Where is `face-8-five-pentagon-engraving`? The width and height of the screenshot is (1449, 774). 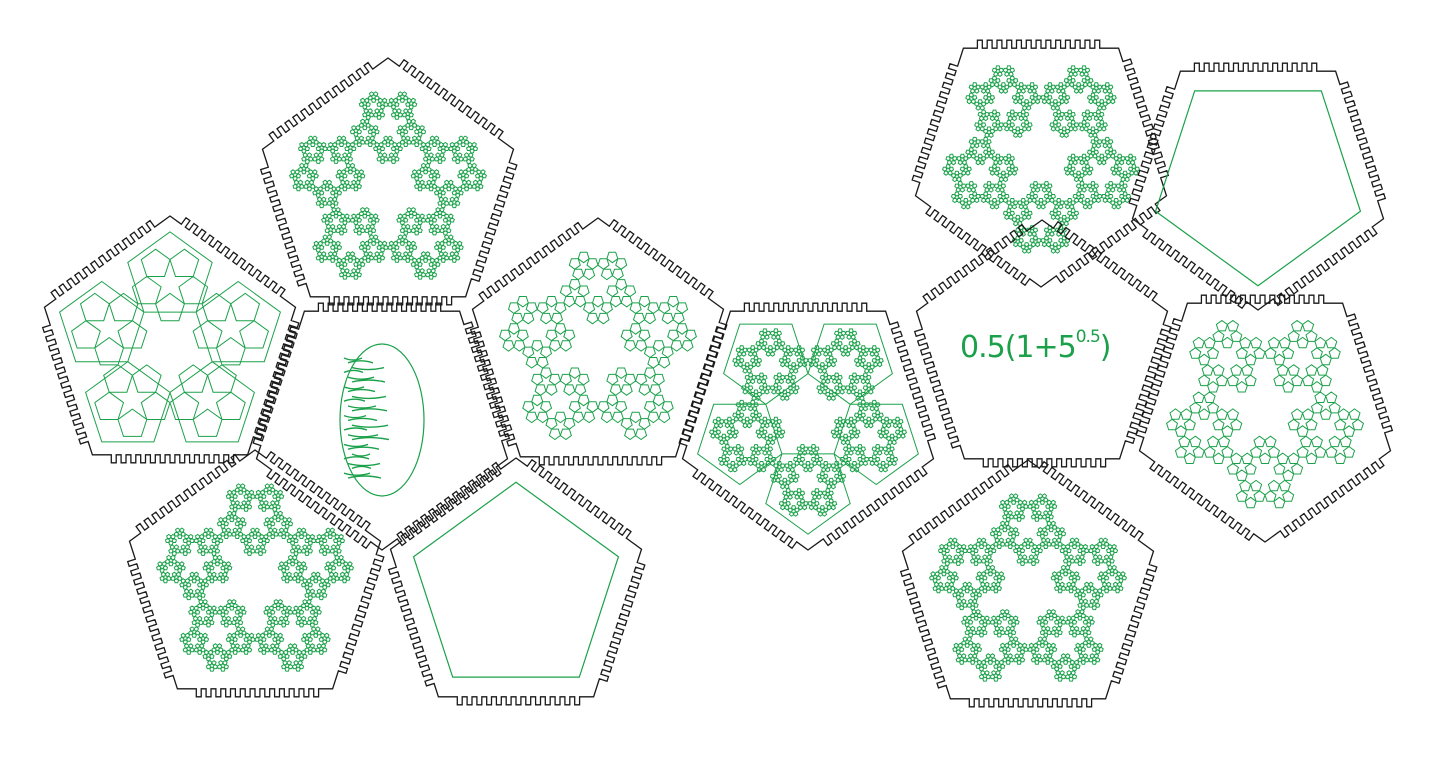 face-8-five-pentagon-engraving is located at coordinates (170, 337).